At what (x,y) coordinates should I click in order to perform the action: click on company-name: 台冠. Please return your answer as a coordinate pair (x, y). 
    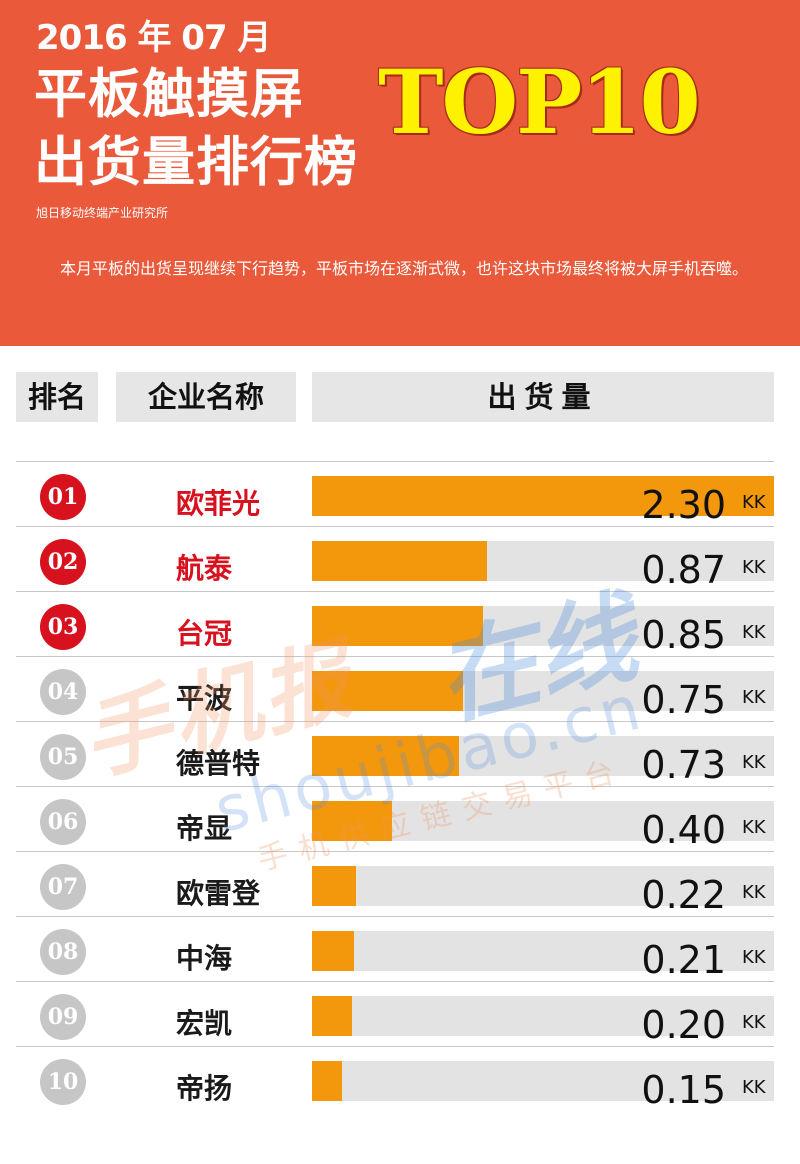
    Looking at the image, I should click on (204, 633).